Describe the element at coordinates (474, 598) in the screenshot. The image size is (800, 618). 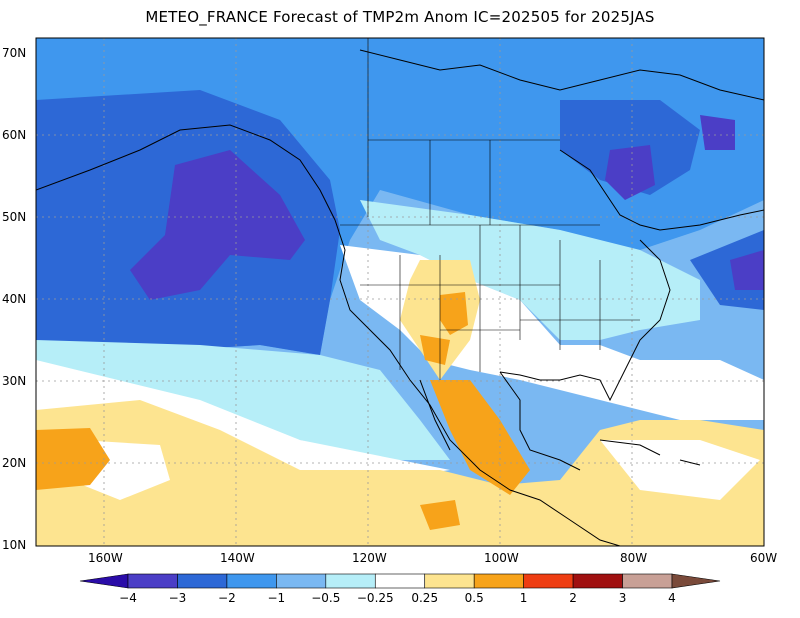
I see `colorbar-tick-label: 0.5` at that location.